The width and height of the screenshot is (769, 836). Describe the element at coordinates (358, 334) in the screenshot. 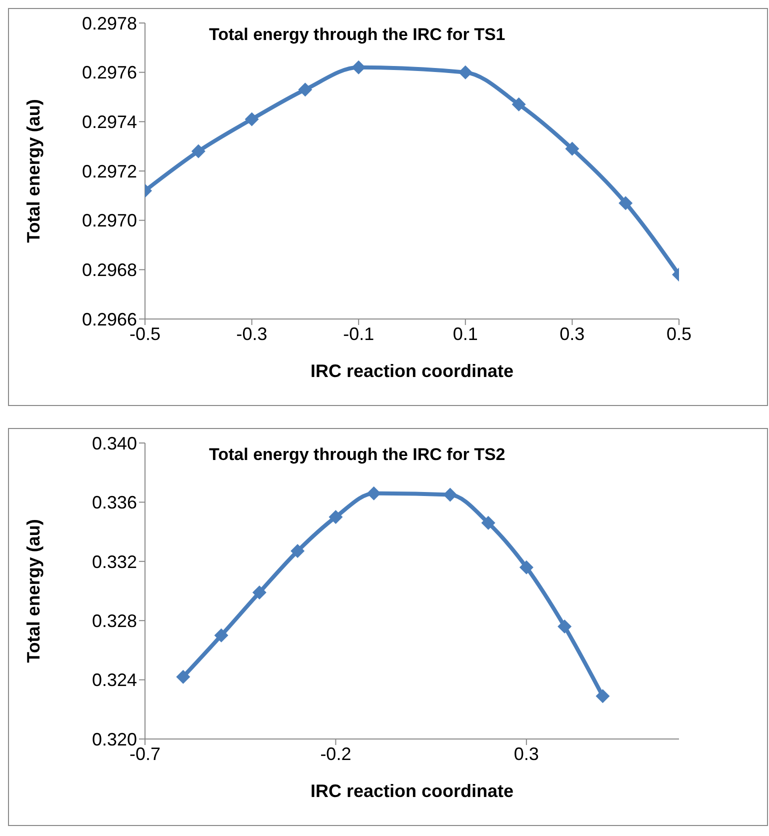

I see `x-tick-label: -0.1` at that location.